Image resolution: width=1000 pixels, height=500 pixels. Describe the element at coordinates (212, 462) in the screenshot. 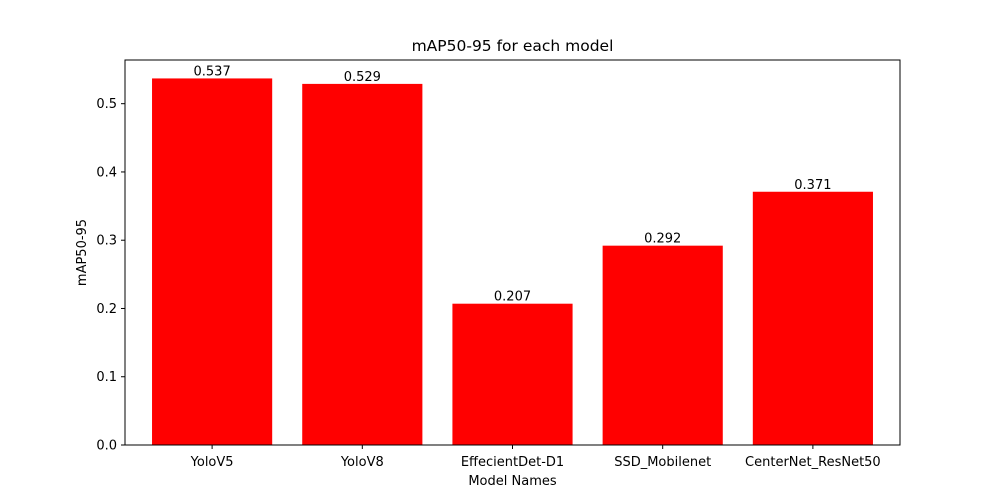

I see `x-tick-label: YoloV5` at that location.